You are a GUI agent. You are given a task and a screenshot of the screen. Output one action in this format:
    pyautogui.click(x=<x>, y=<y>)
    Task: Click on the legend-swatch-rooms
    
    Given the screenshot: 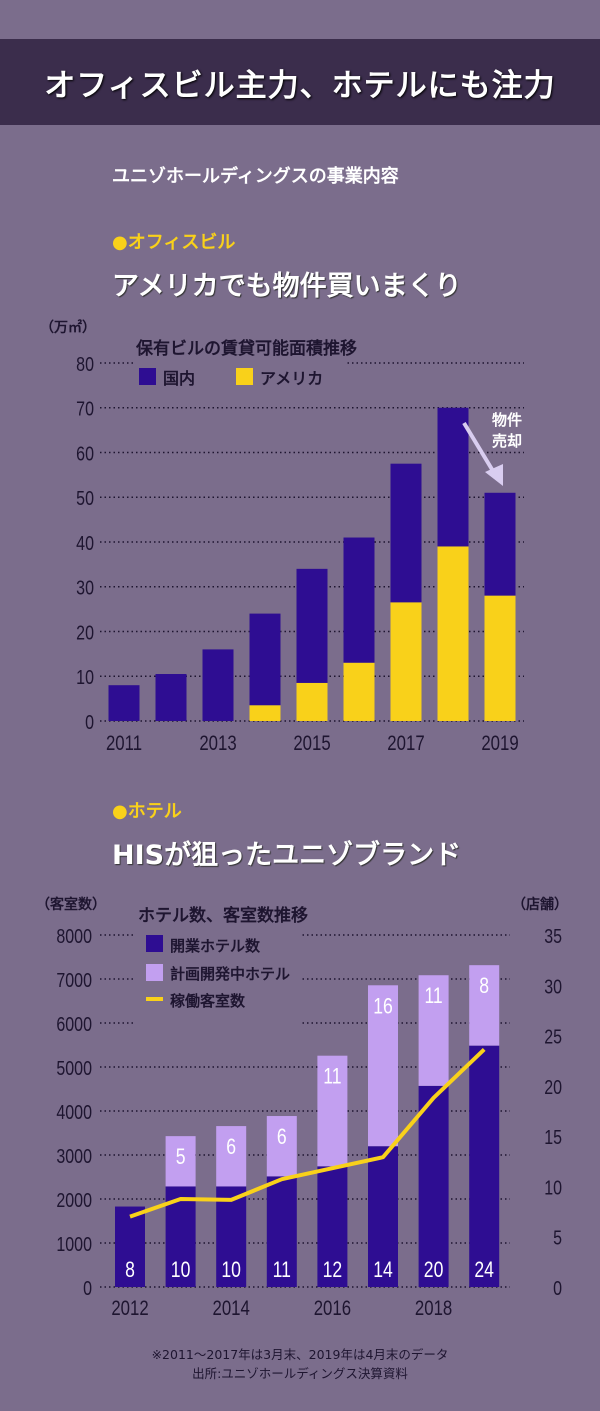 What is the action you would take?
    pyautogui.click(x=154, y=999)
    